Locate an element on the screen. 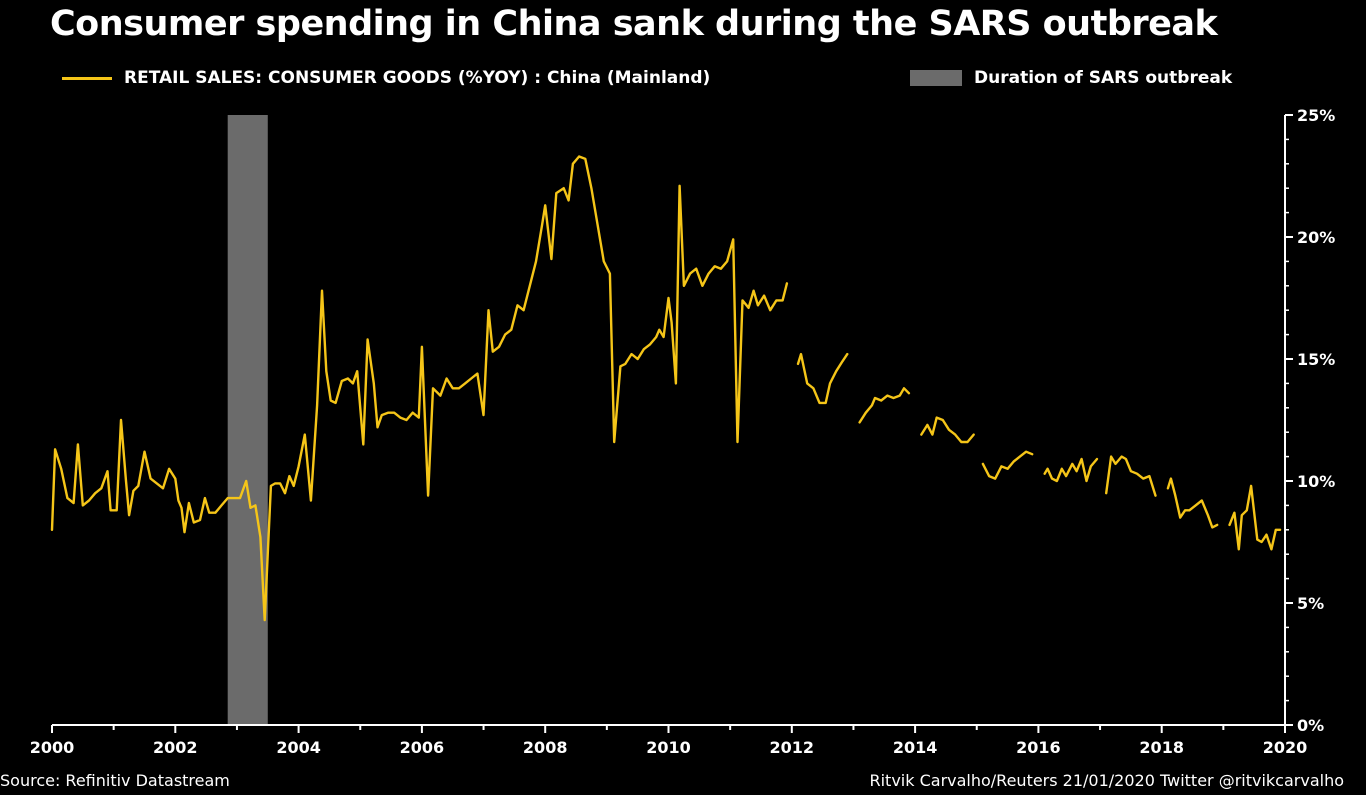  x-tick-label: 2018 is located at coordinates (1161, 747).